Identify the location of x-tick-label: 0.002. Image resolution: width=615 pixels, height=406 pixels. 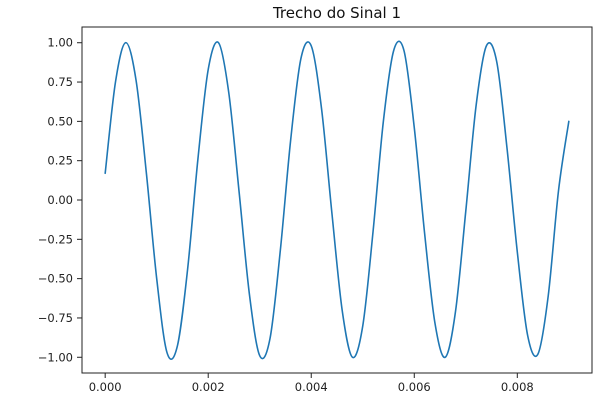
(208, 387).